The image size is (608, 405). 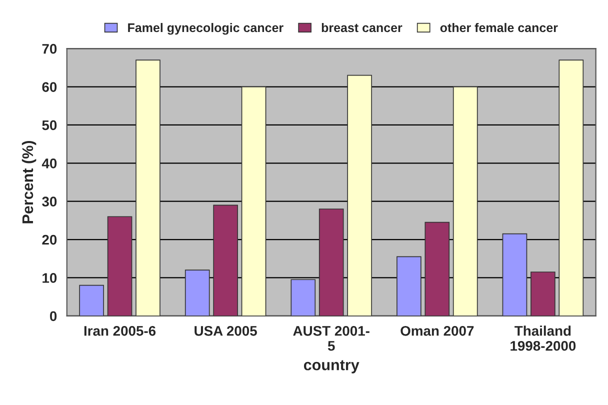 I want to click on y-tick-label: 30, so click(x=49, y=201).